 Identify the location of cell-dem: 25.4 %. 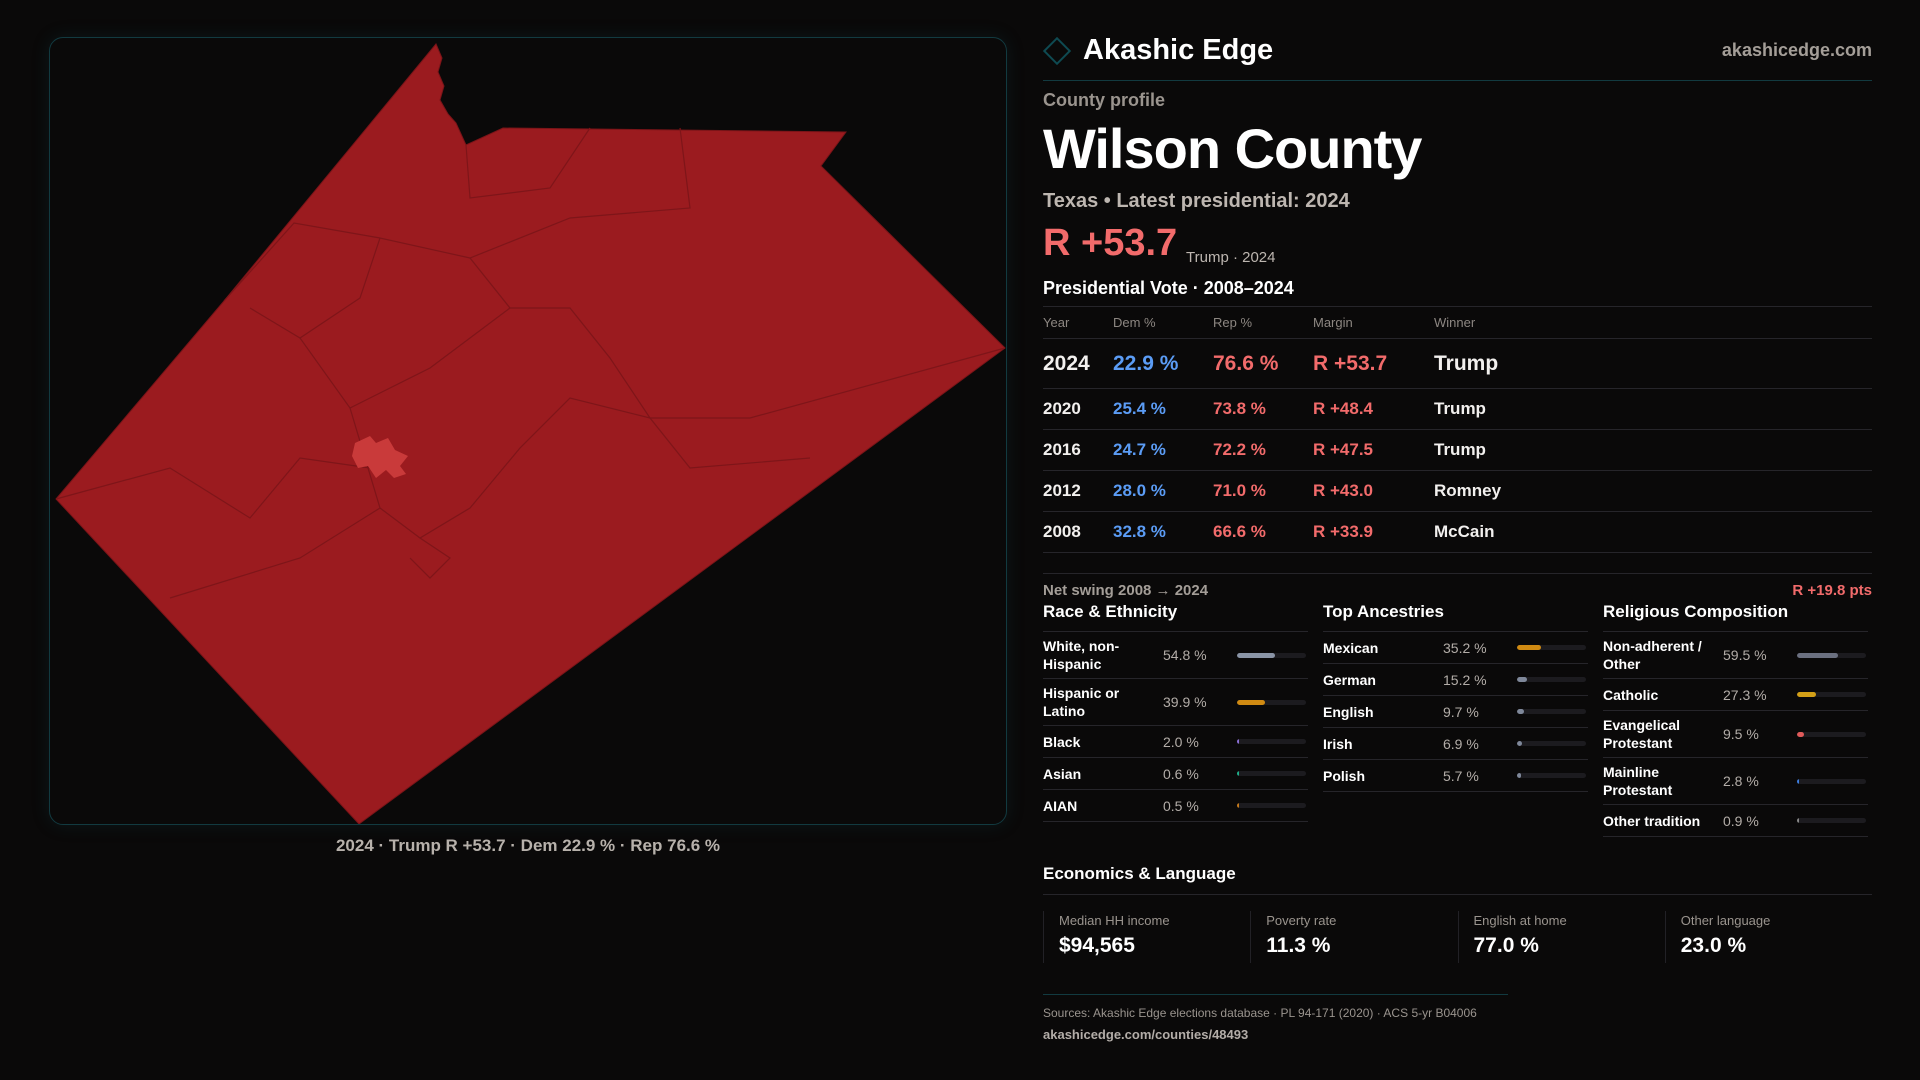
(1139, 408).